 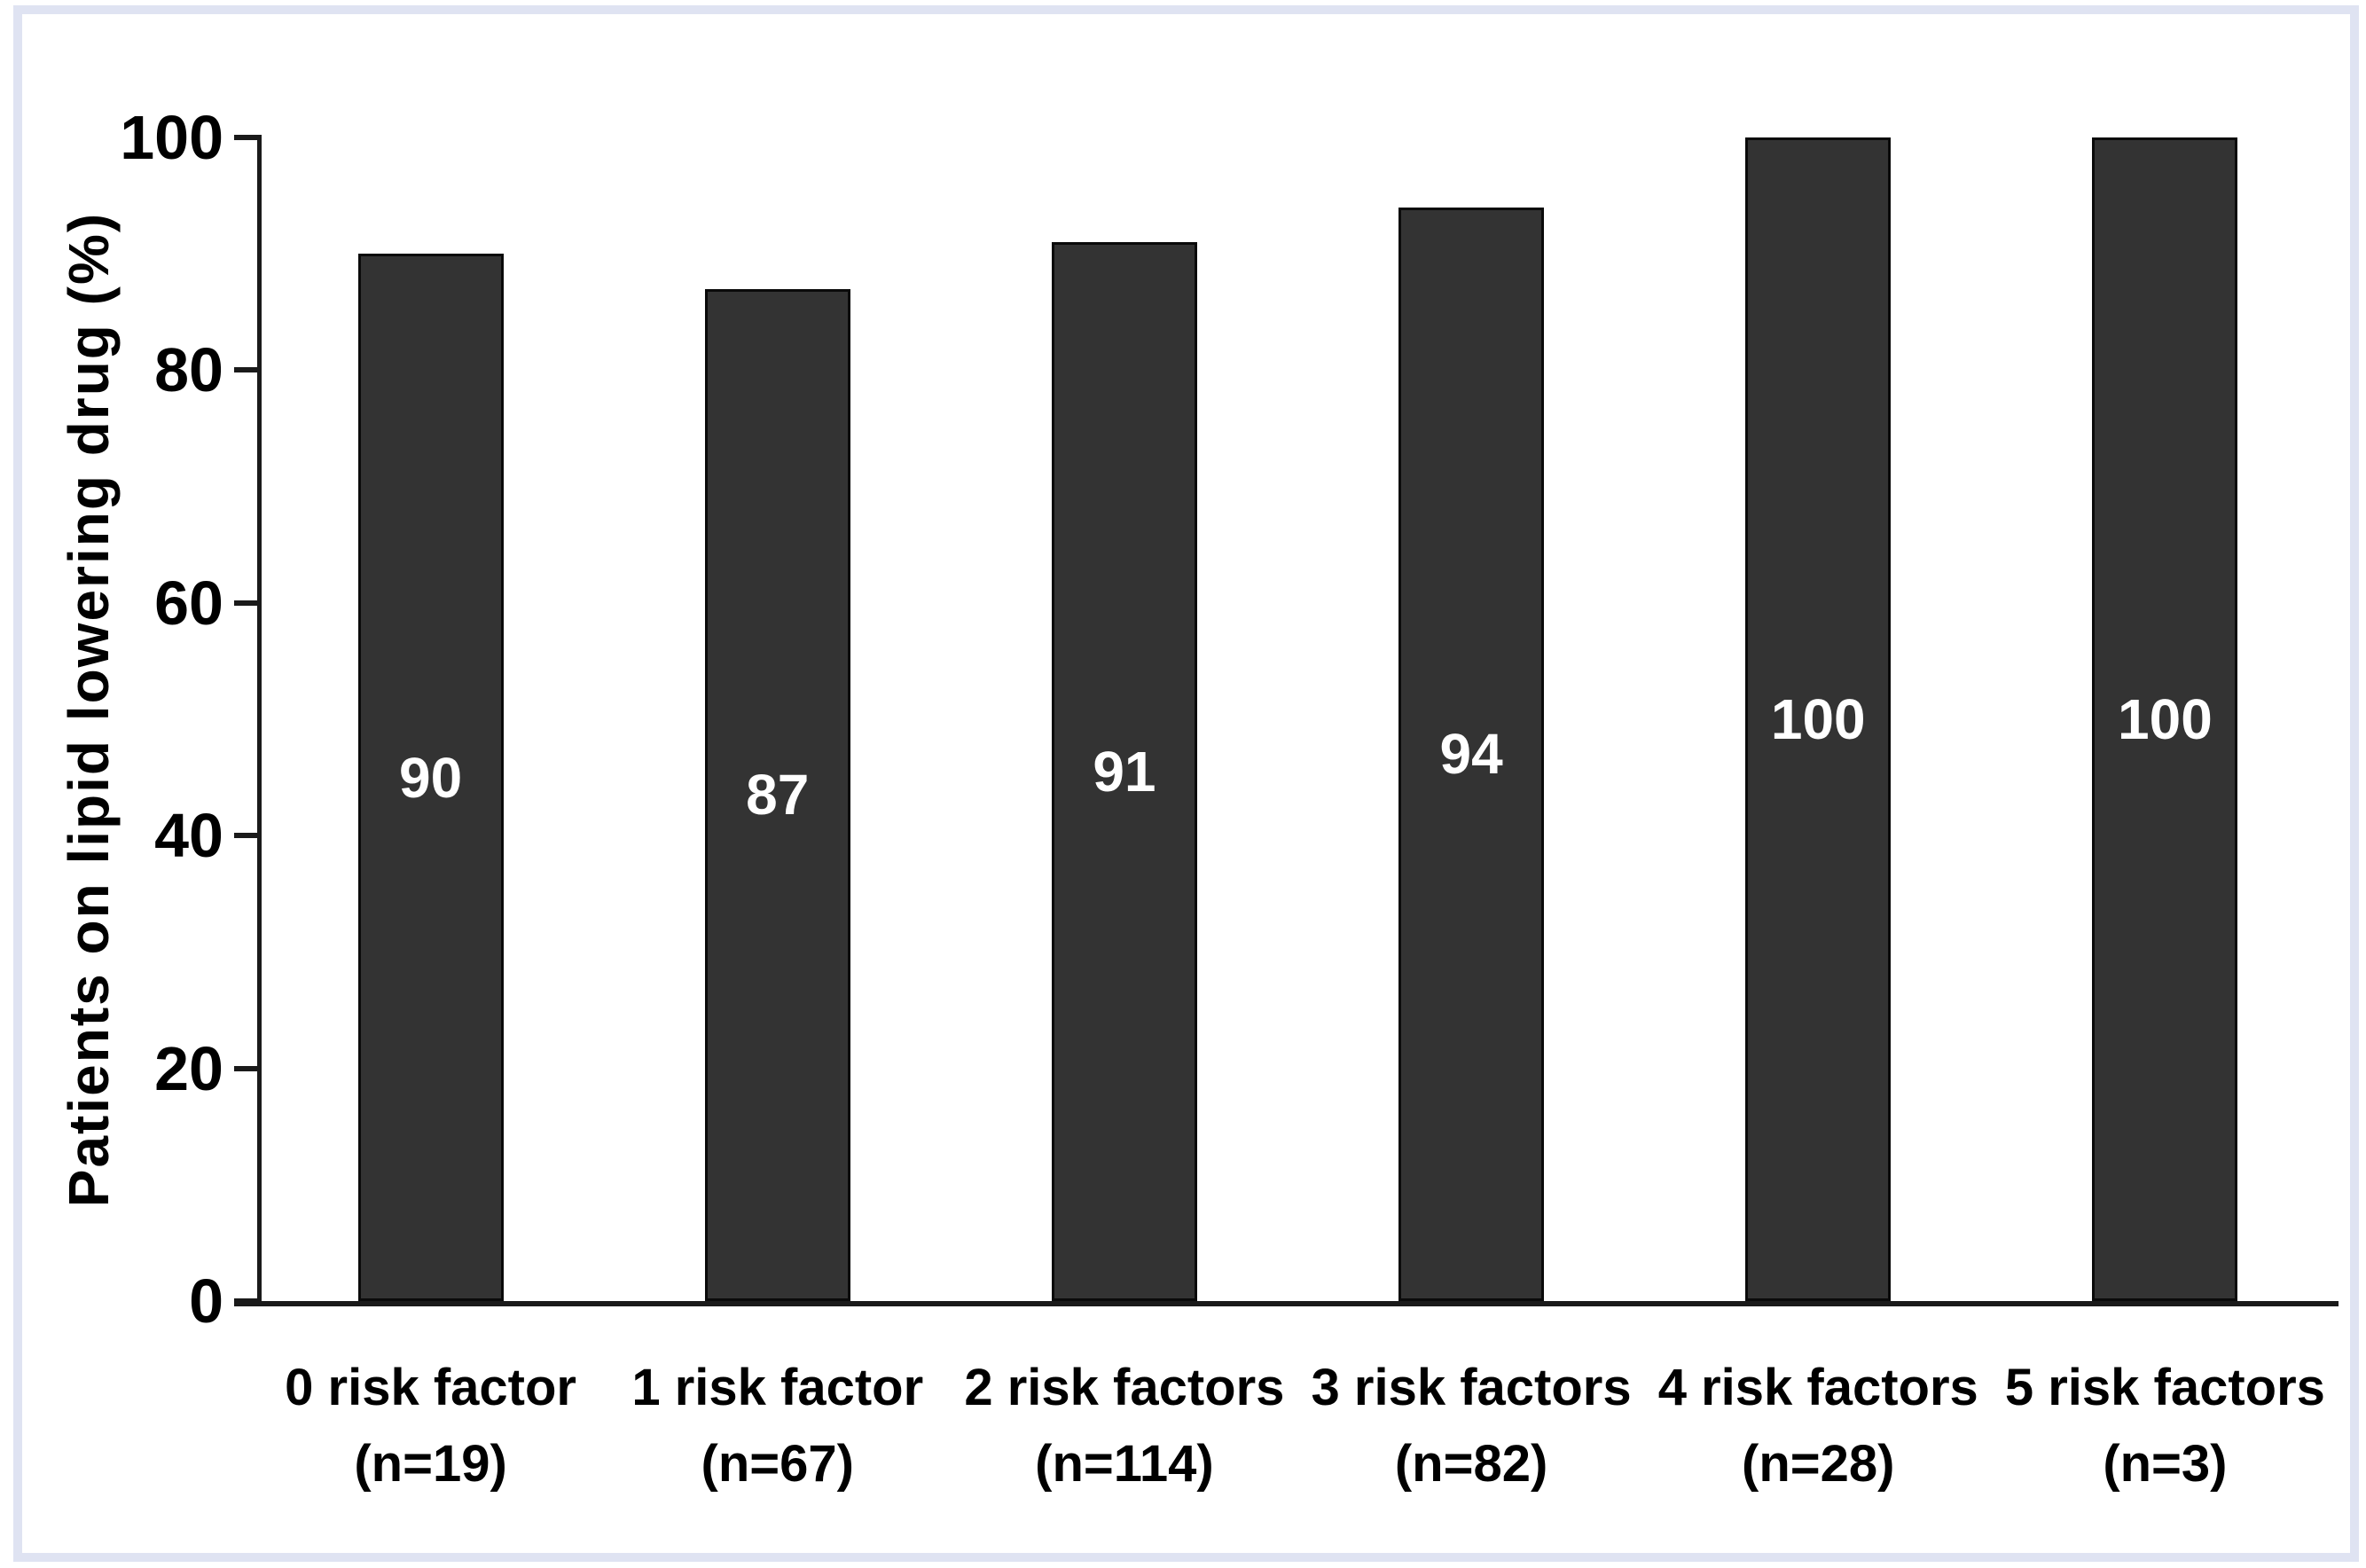 What do you see at coordinates (430, 1464) in the screenshot?
I see `x-axis-category-sublabel: (n=19)` at bounding box center [430, 1464].